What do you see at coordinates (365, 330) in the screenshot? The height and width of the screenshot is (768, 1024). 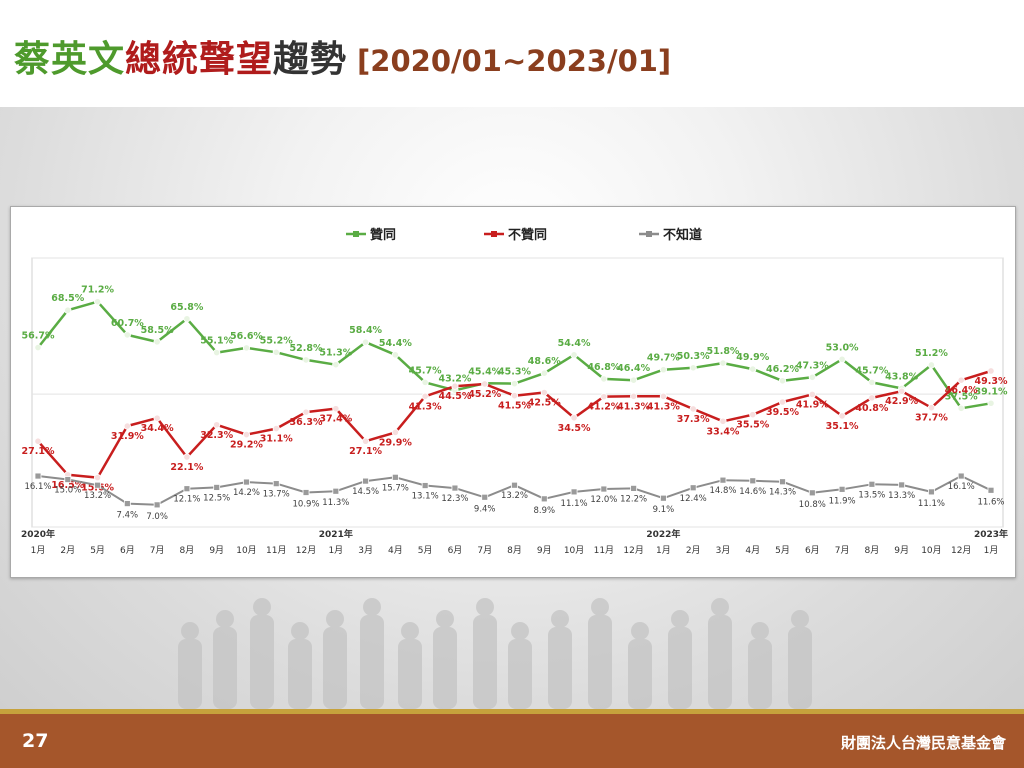 I see `data-label: 58.4%` at bounding box center [365, 330].